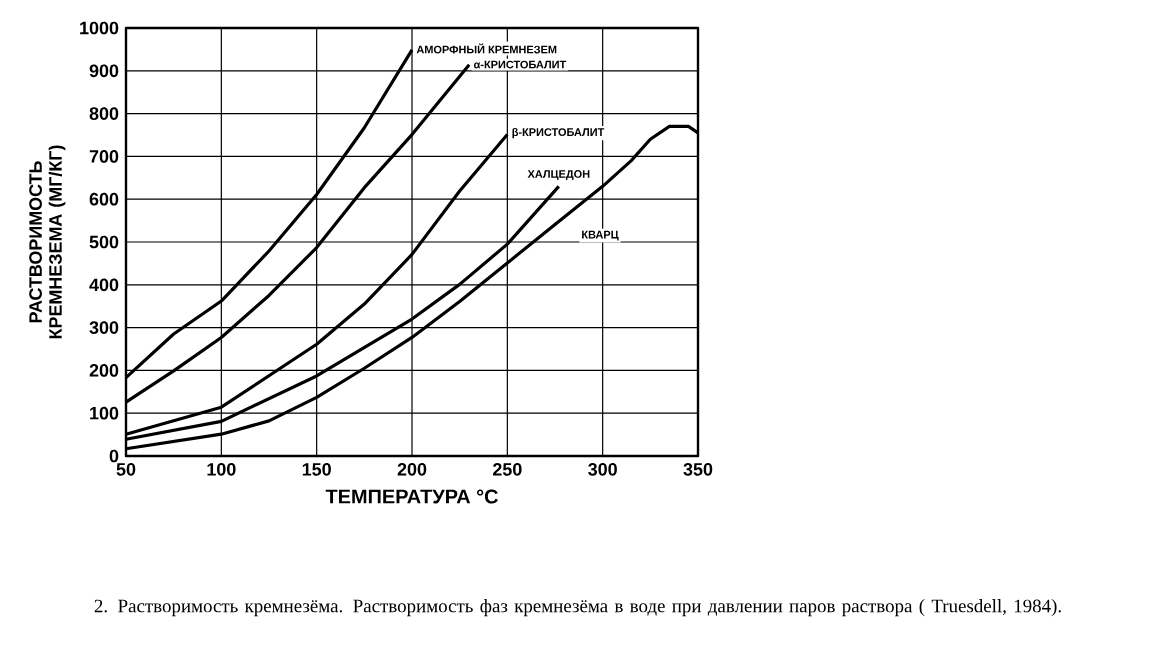 This screenshot has width=1158, height=664. I want to click on x-tick-label: 350, so click(698, 469).